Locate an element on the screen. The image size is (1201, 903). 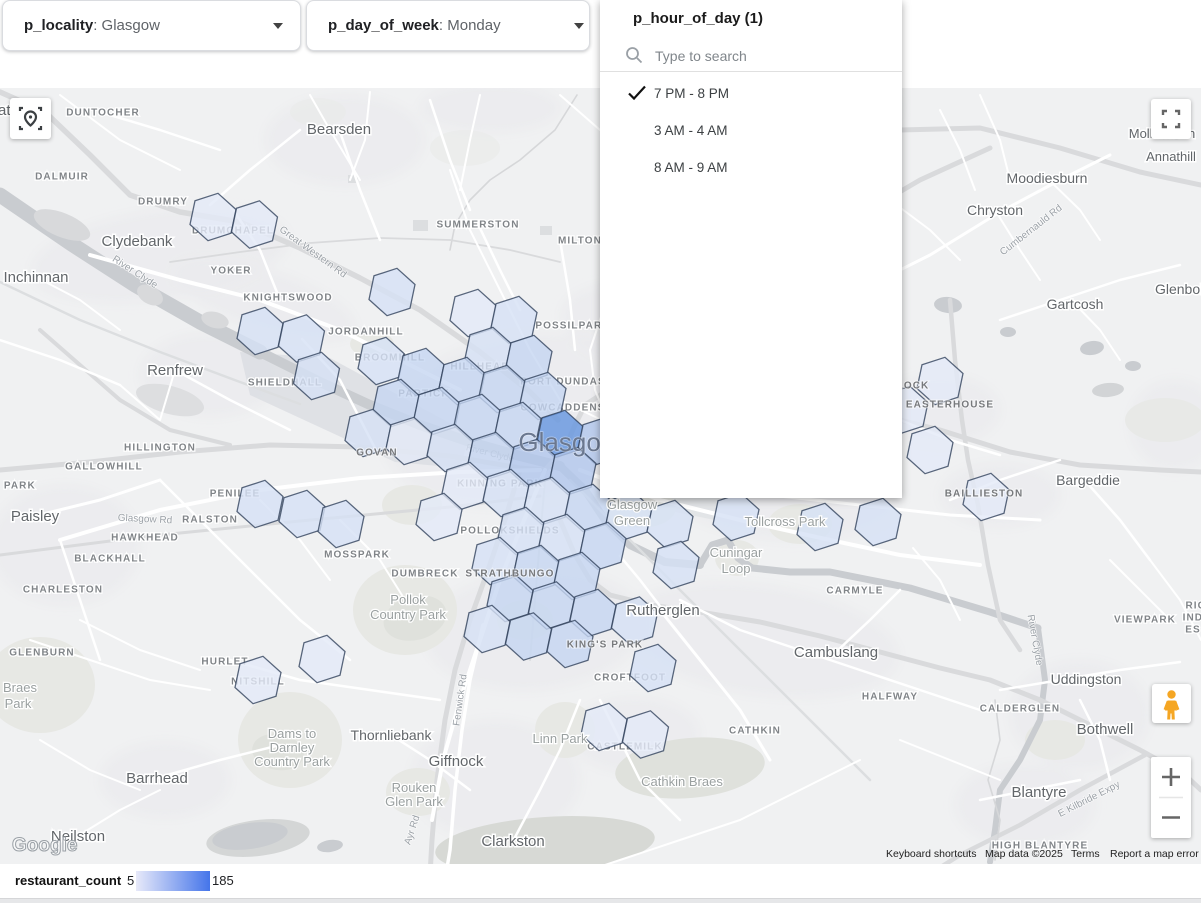
svg-text: Braes is located at coordinates (20, 687).